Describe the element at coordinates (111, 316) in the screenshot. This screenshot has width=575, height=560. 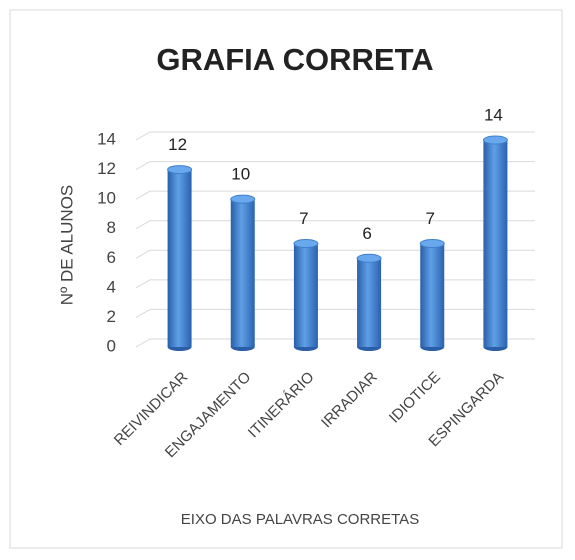
I see `y-tick-label: 2` at that location.